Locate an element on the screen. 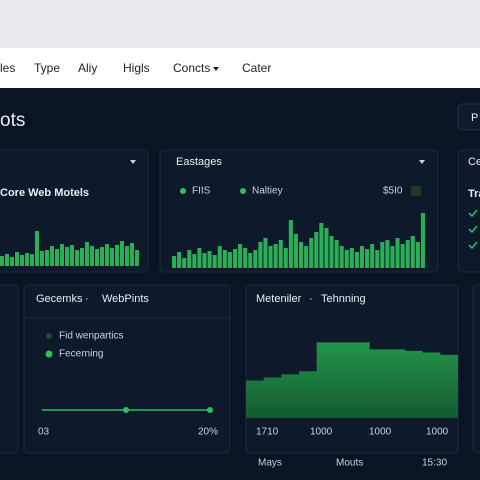 This screenshot has height=480, width=480. line-point is located at coordinates (210, 410).